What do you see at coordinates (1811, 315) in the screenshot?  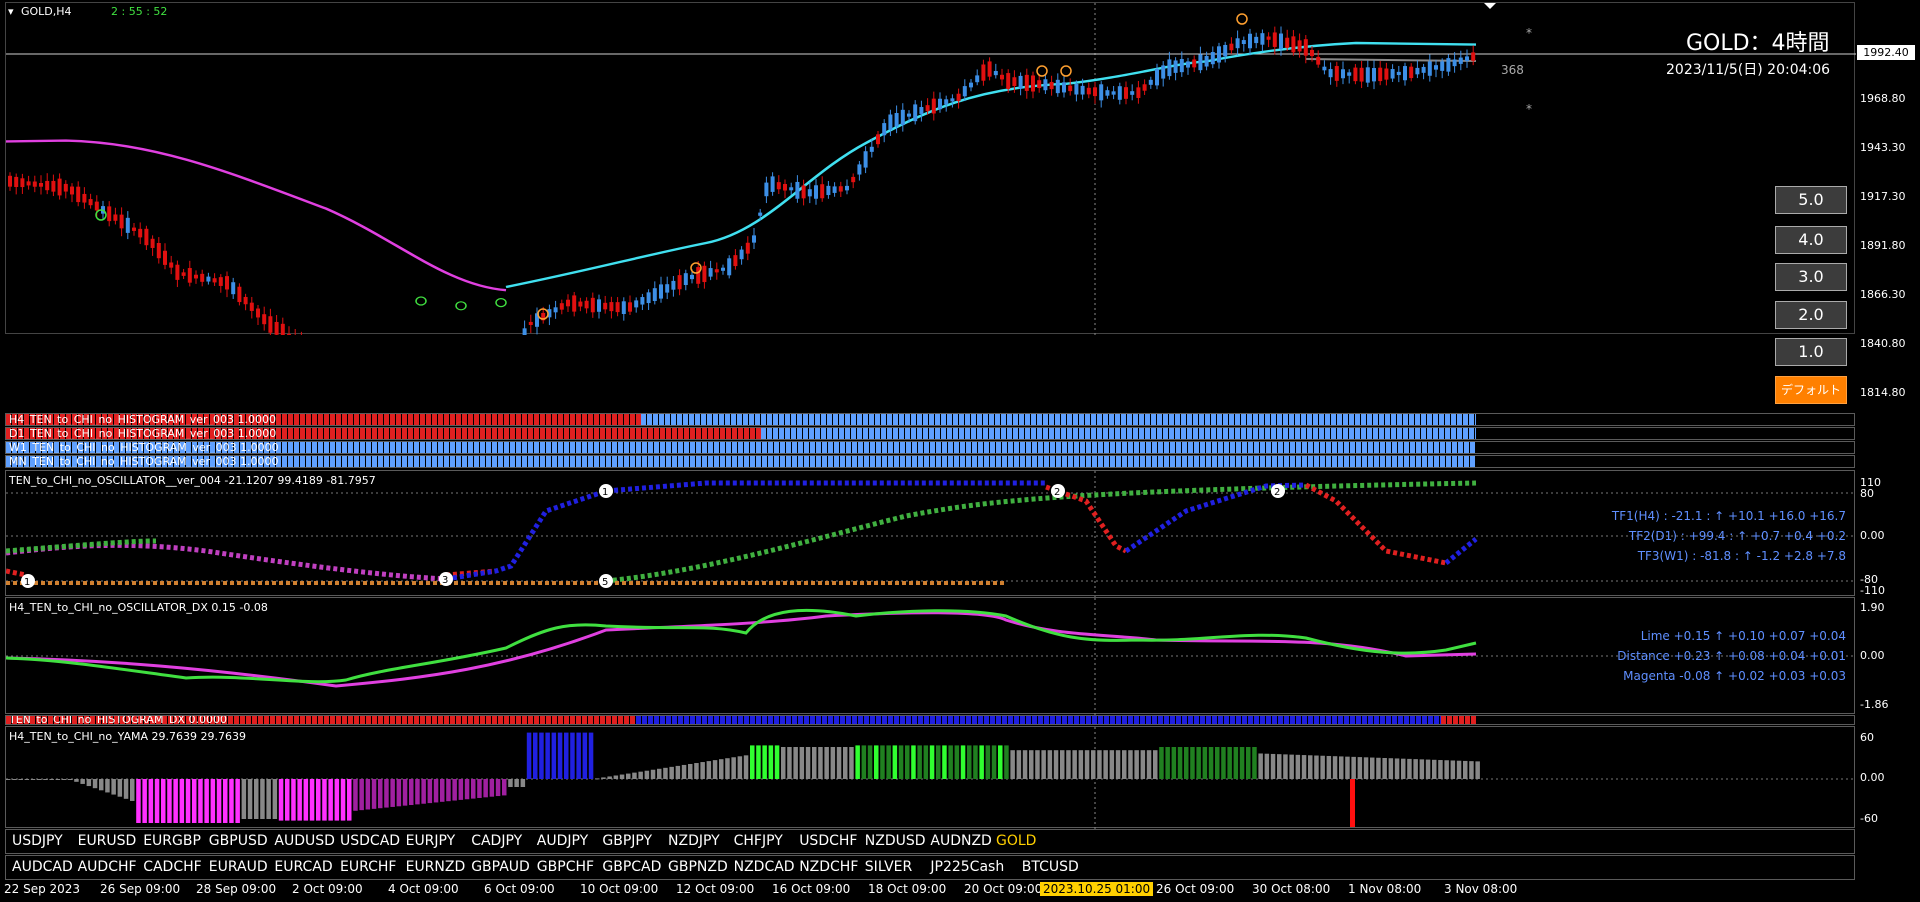 I see `scale-2-button: 2.0` at bounding box center [1811, 315].